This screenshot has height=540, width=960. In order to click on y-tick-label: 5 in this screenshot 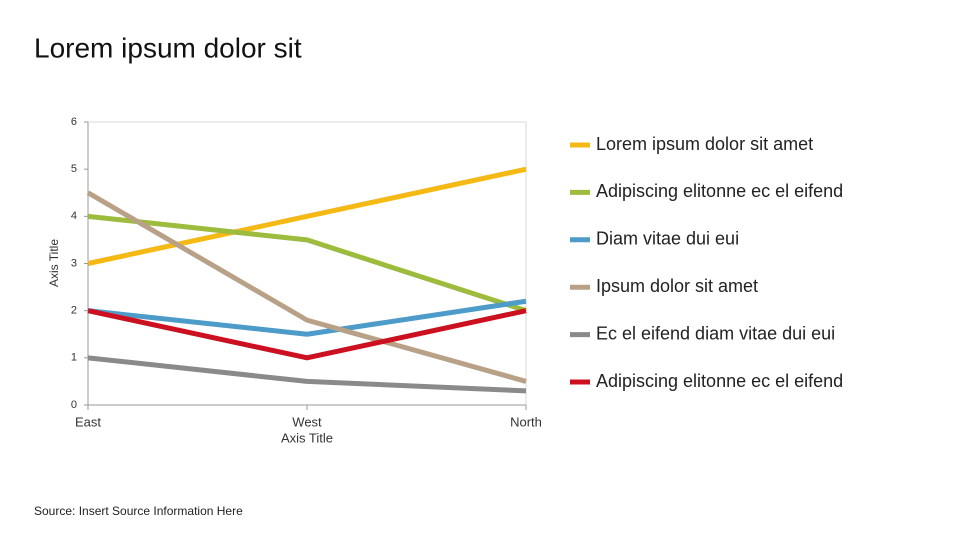, I will do `click(74, 169)`.